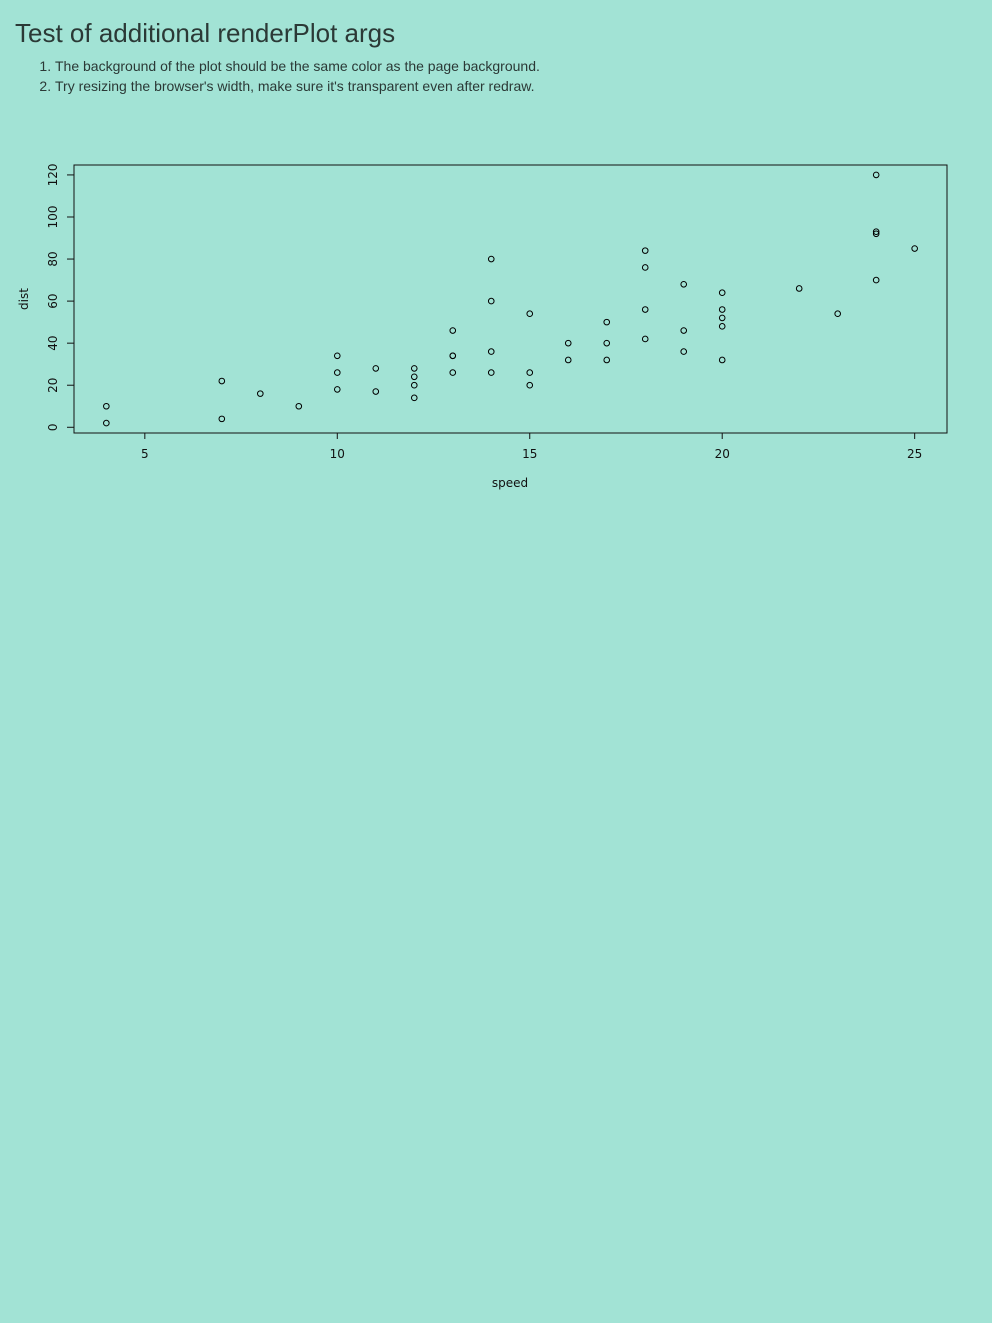 The image size is (992, 1323). I want to click on x-tick-label: 25, so click(914, 454).